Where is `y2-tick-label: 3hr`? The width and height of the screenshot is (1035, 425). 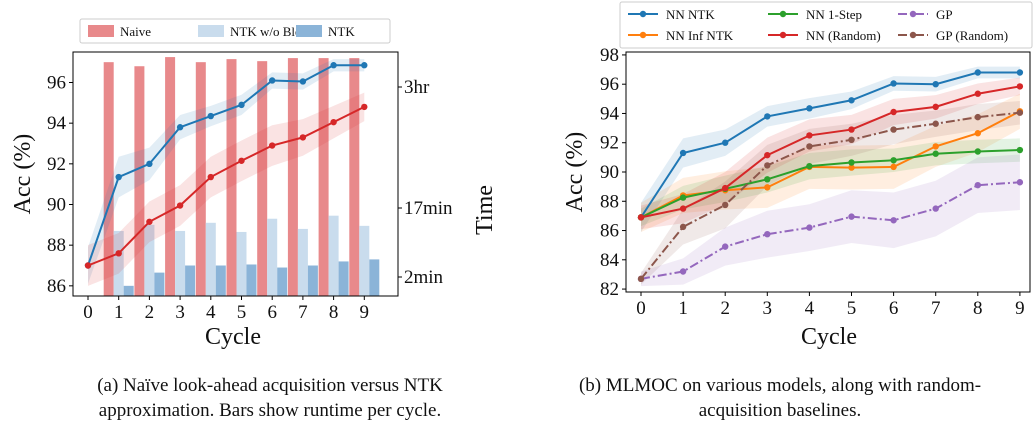 y2-tick-label: 3hr is located at coordinates (417, 87).